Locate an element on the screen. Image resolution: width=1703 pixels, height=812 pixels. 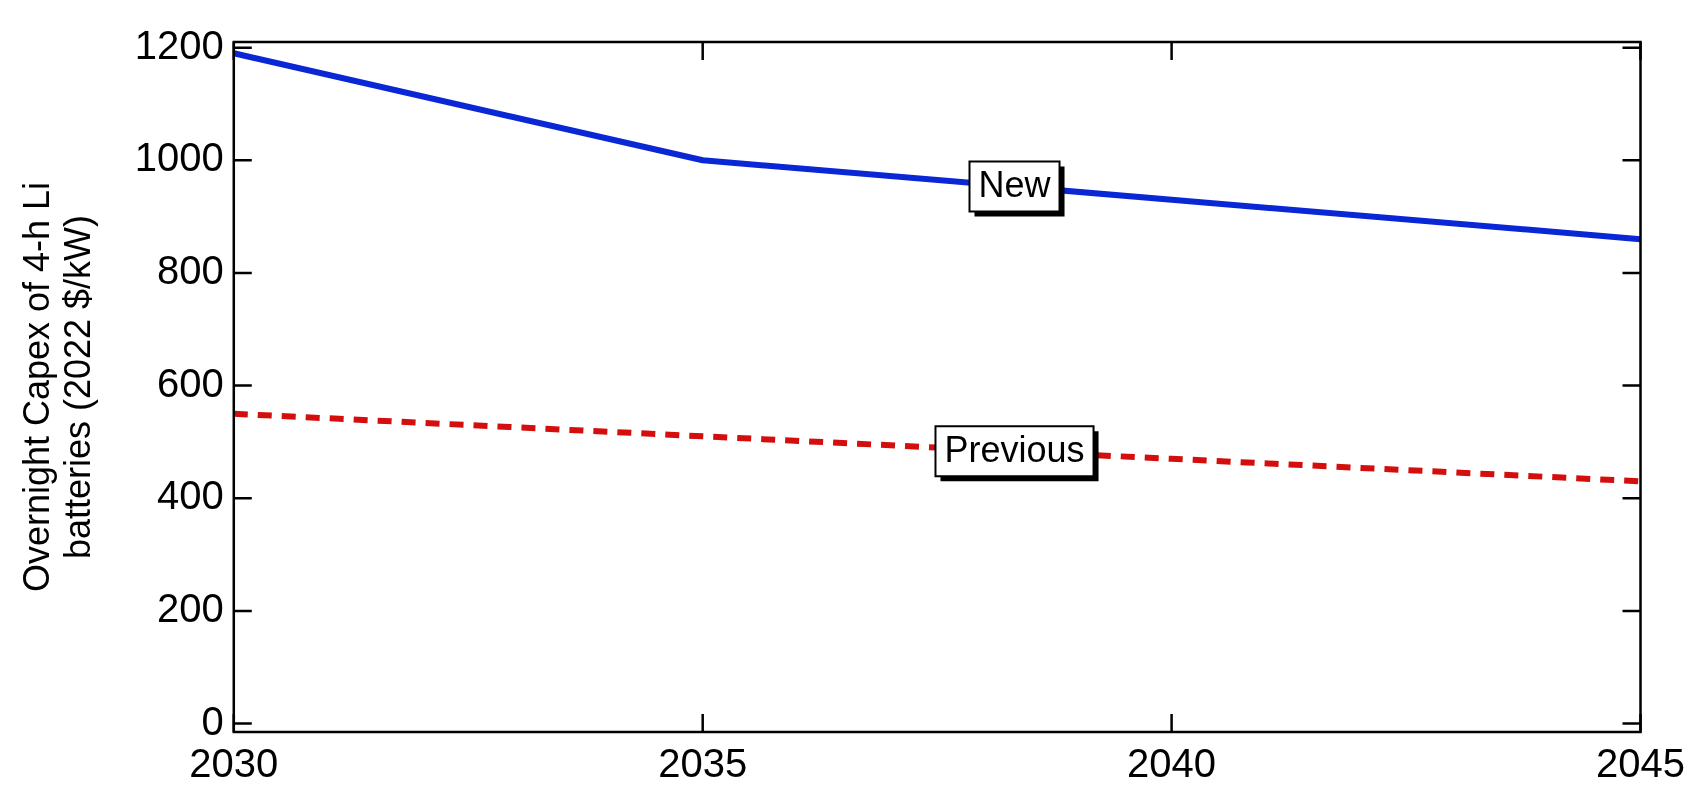
series-label: New is located at coordinates (1015, 185).